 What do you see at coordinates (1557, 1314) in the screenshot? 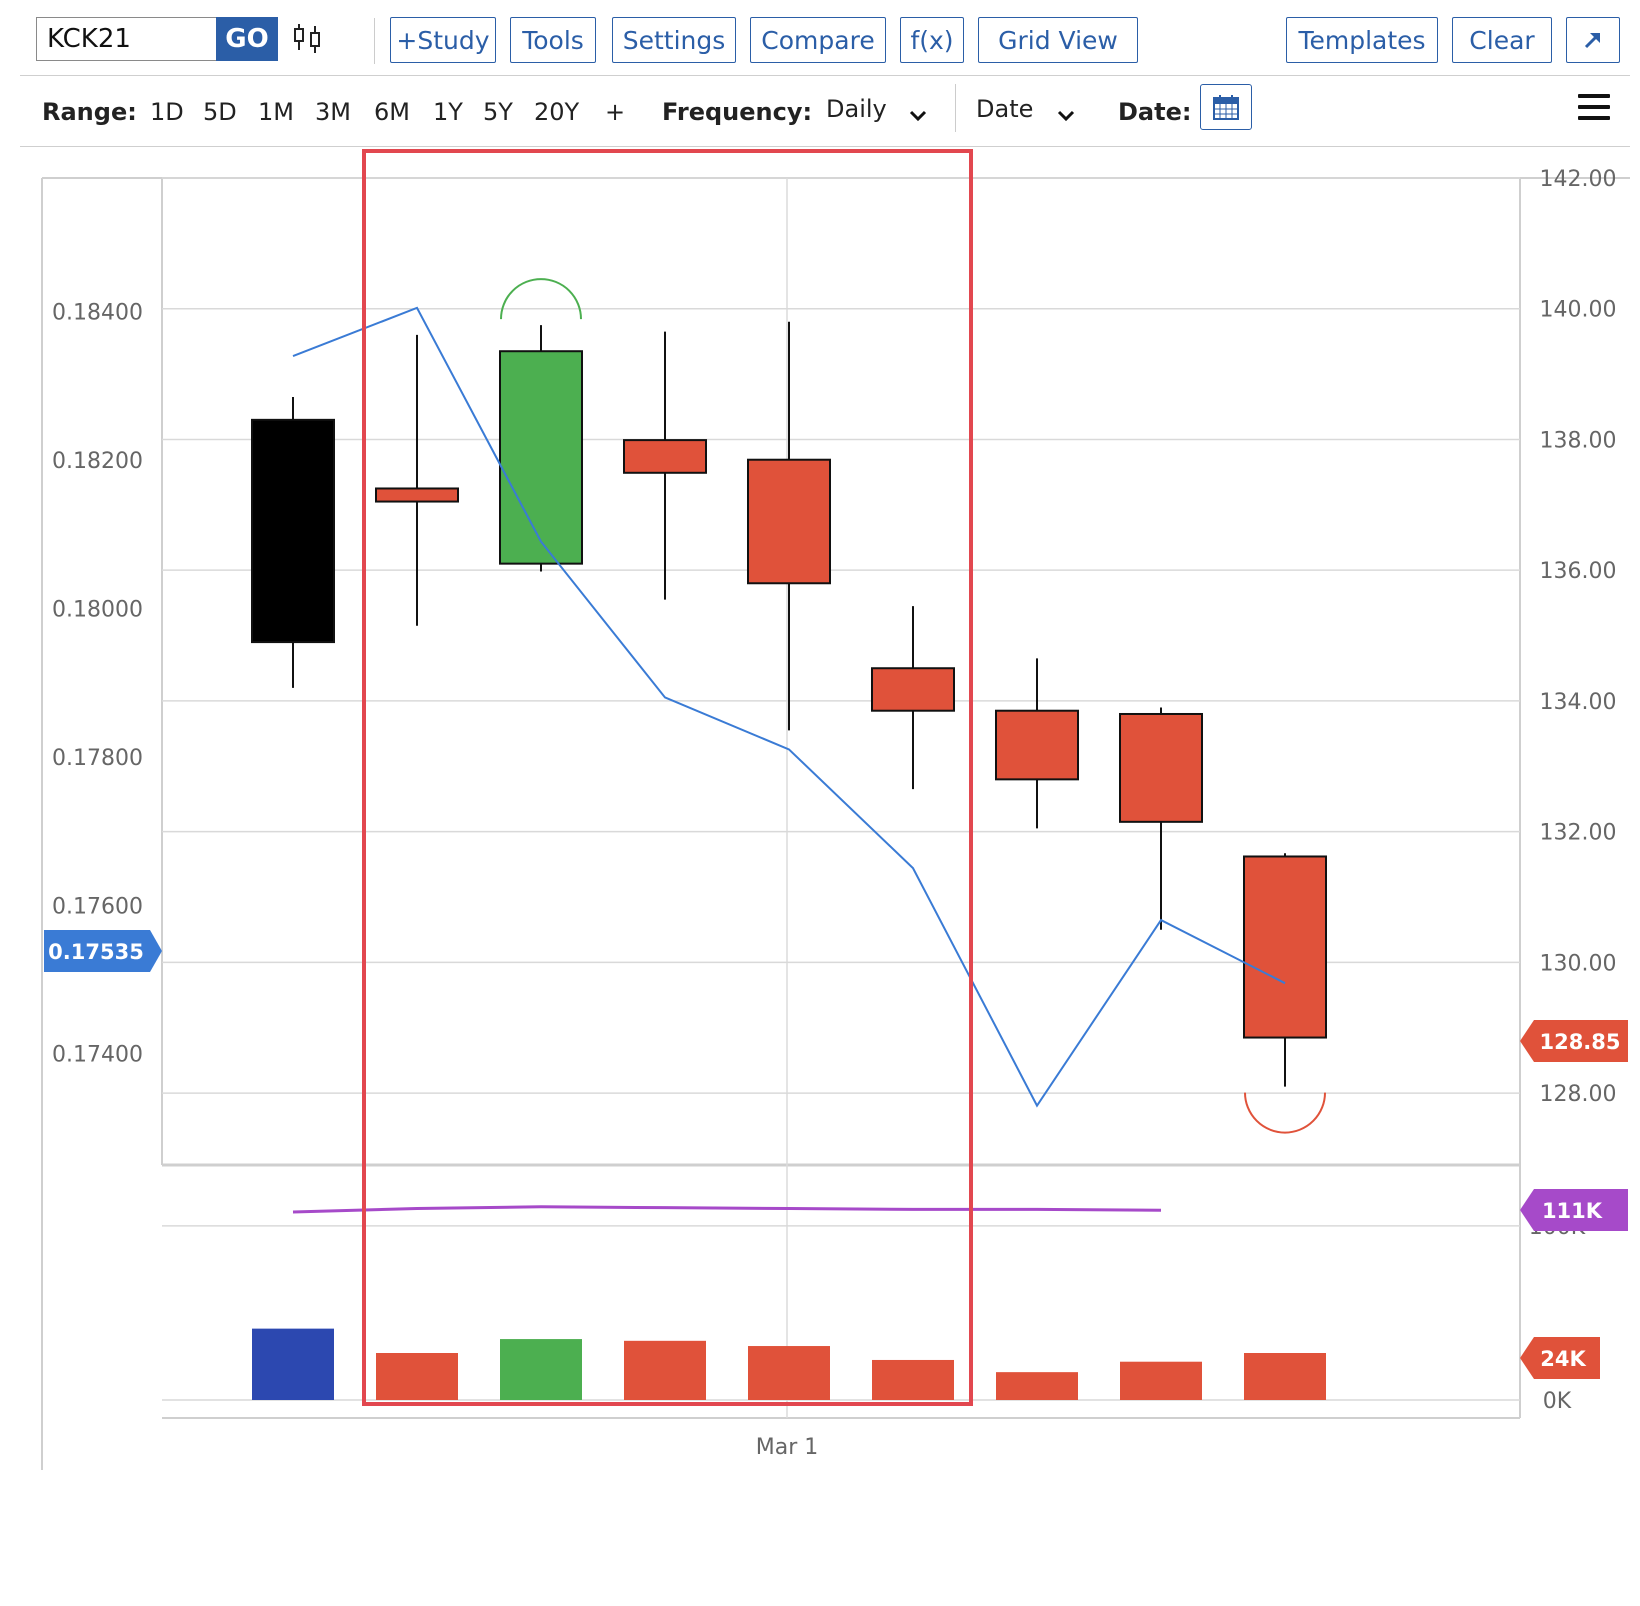
I see `volume-axis-ticks: 100K0K` at bounding box center [1557, 1314].